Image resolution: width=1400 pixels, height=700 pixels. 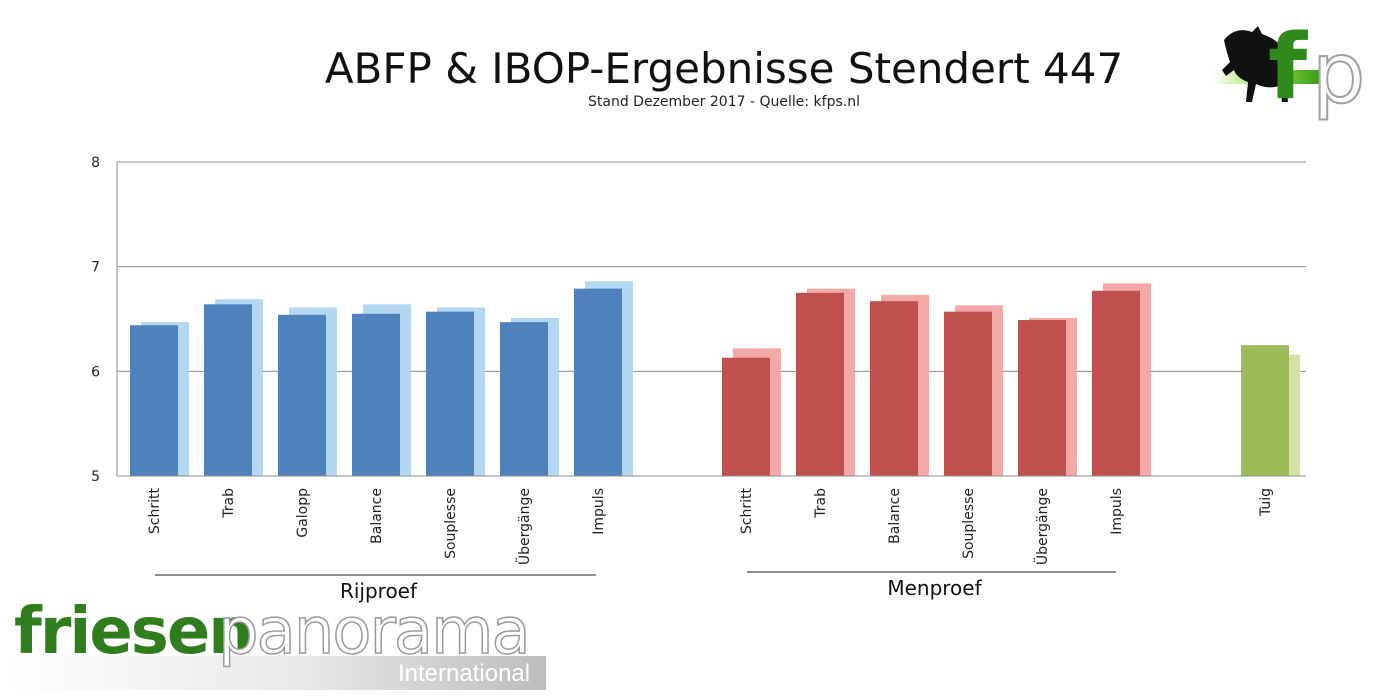 What do you see at coordinates (379, 591) in the screenshot?
I see `group-label: Rijproef` at bounding box center [379, 591].